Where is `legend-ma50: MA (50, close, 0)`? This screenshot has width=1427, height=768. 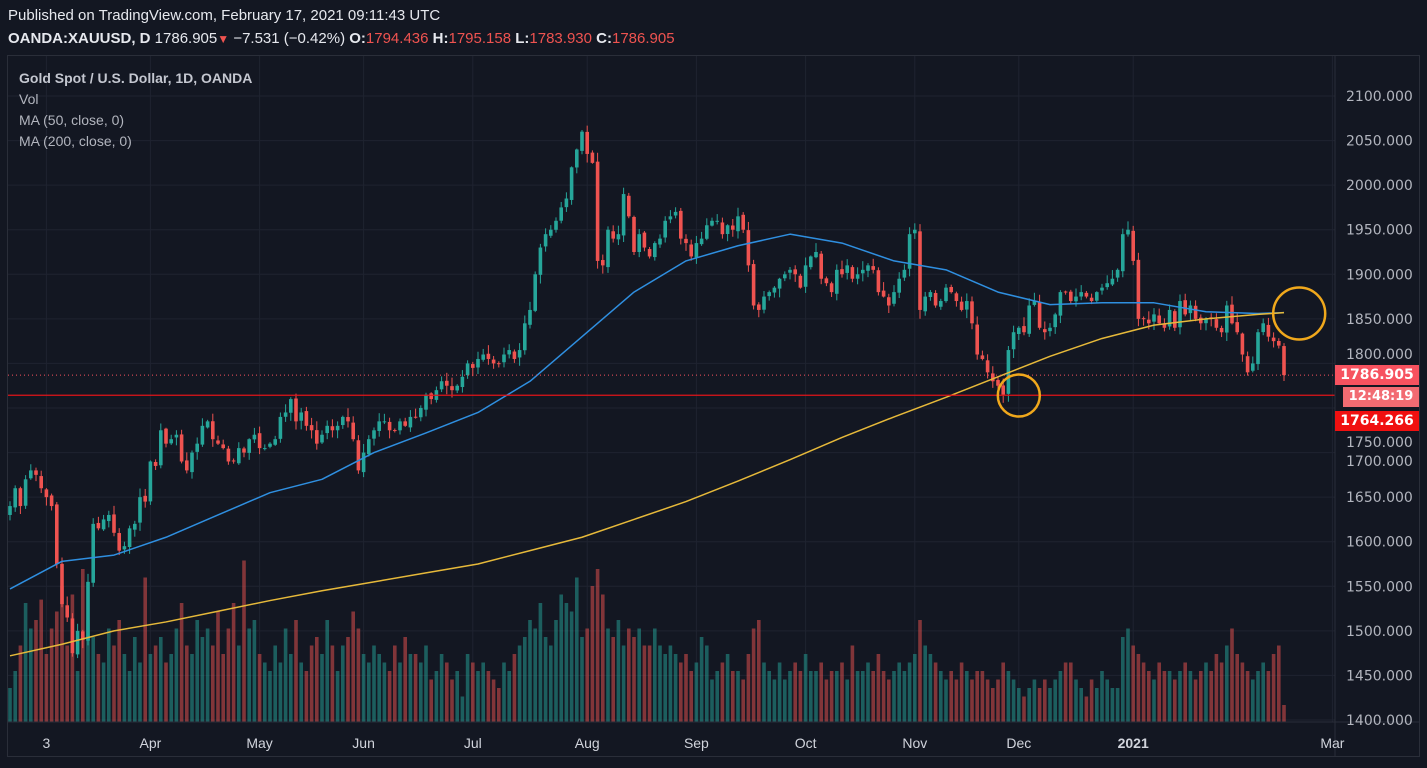 legend-ma50: MA (50, close, 0) is located at coordinates (72, 120).